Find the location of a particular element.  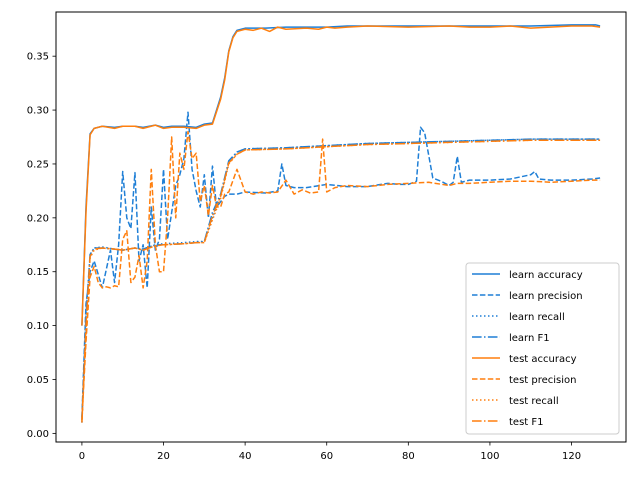

x-axis: 0 20 40 60 80 100 120 is located at coordinates (330, 452).